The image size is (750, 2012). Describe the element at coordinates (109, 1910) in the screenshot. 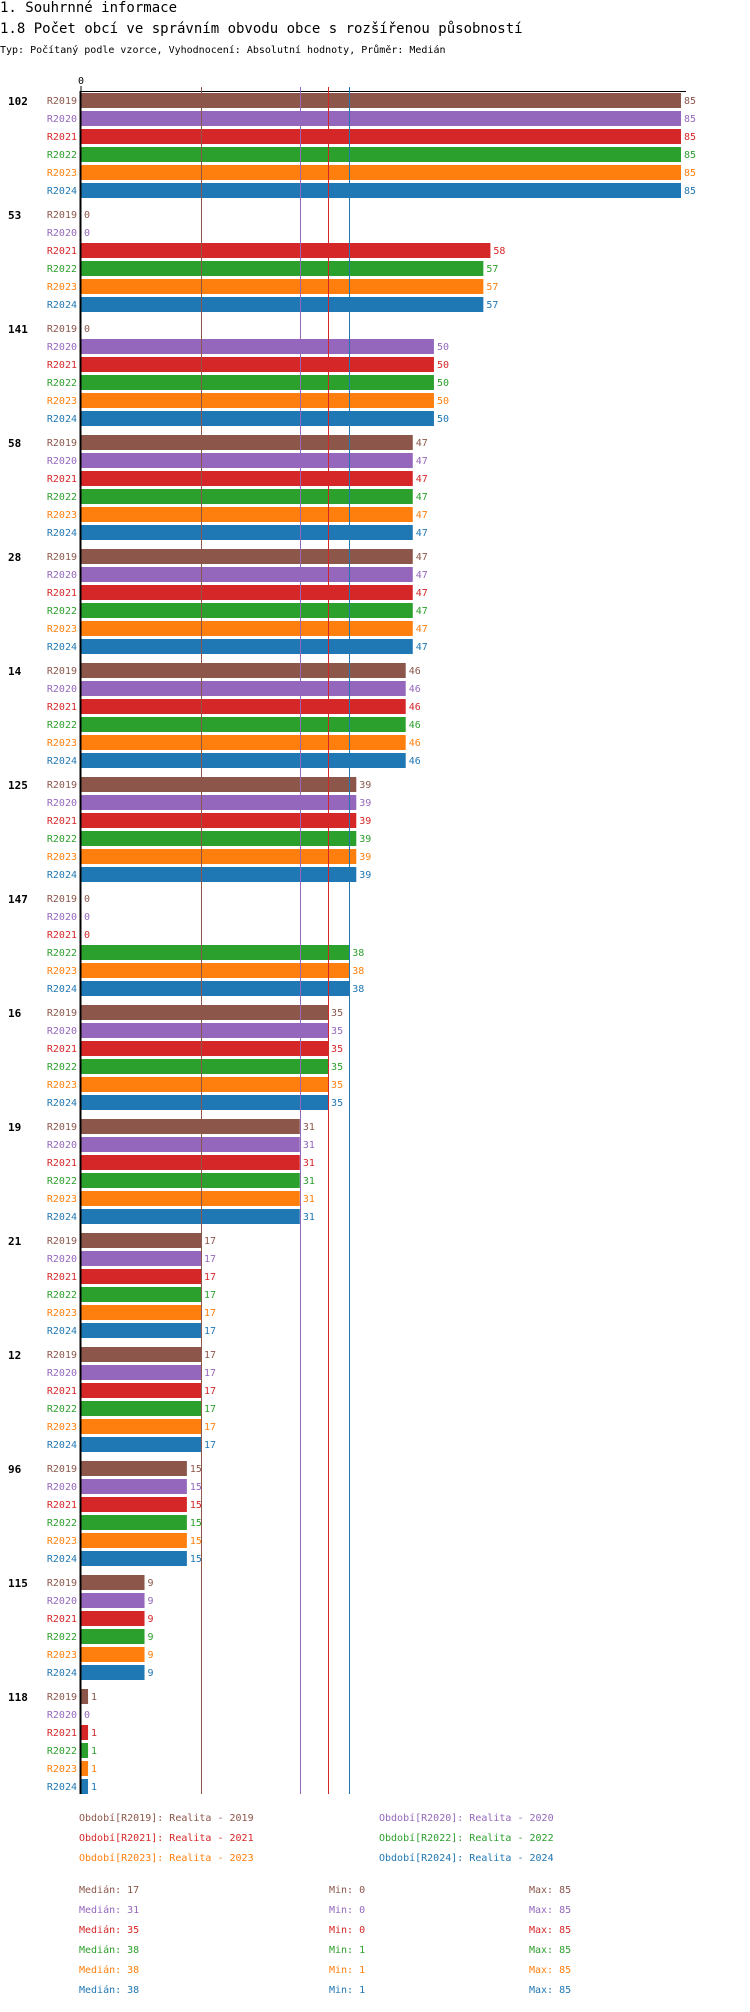

I see `stat-median: Medián: 31` at that location.